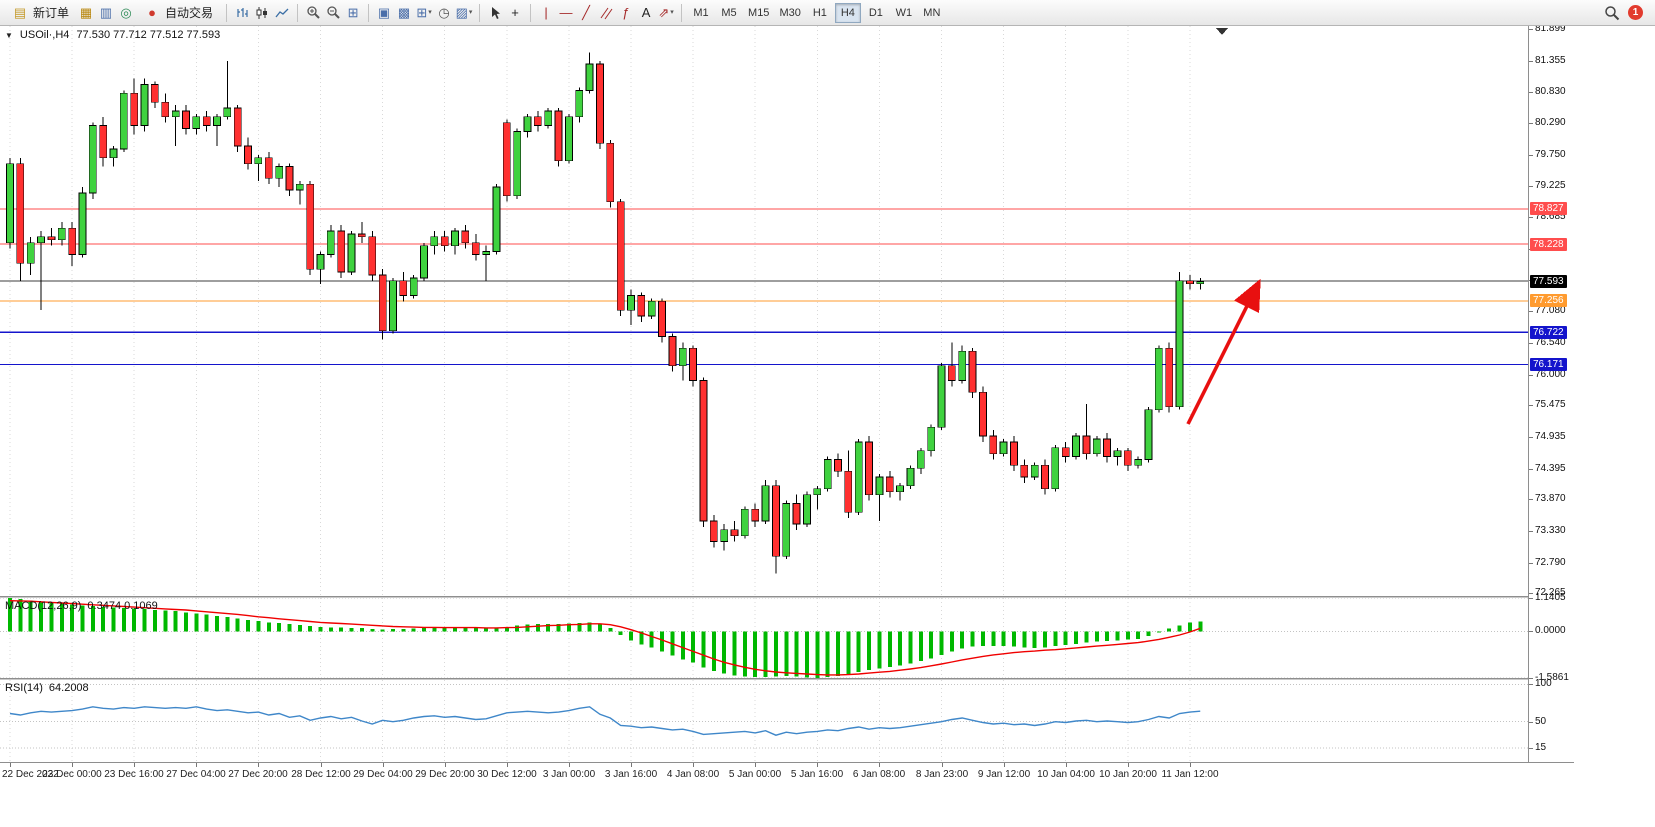  I want to click on tile-windows-icon: ⊞, so click(353, 12).